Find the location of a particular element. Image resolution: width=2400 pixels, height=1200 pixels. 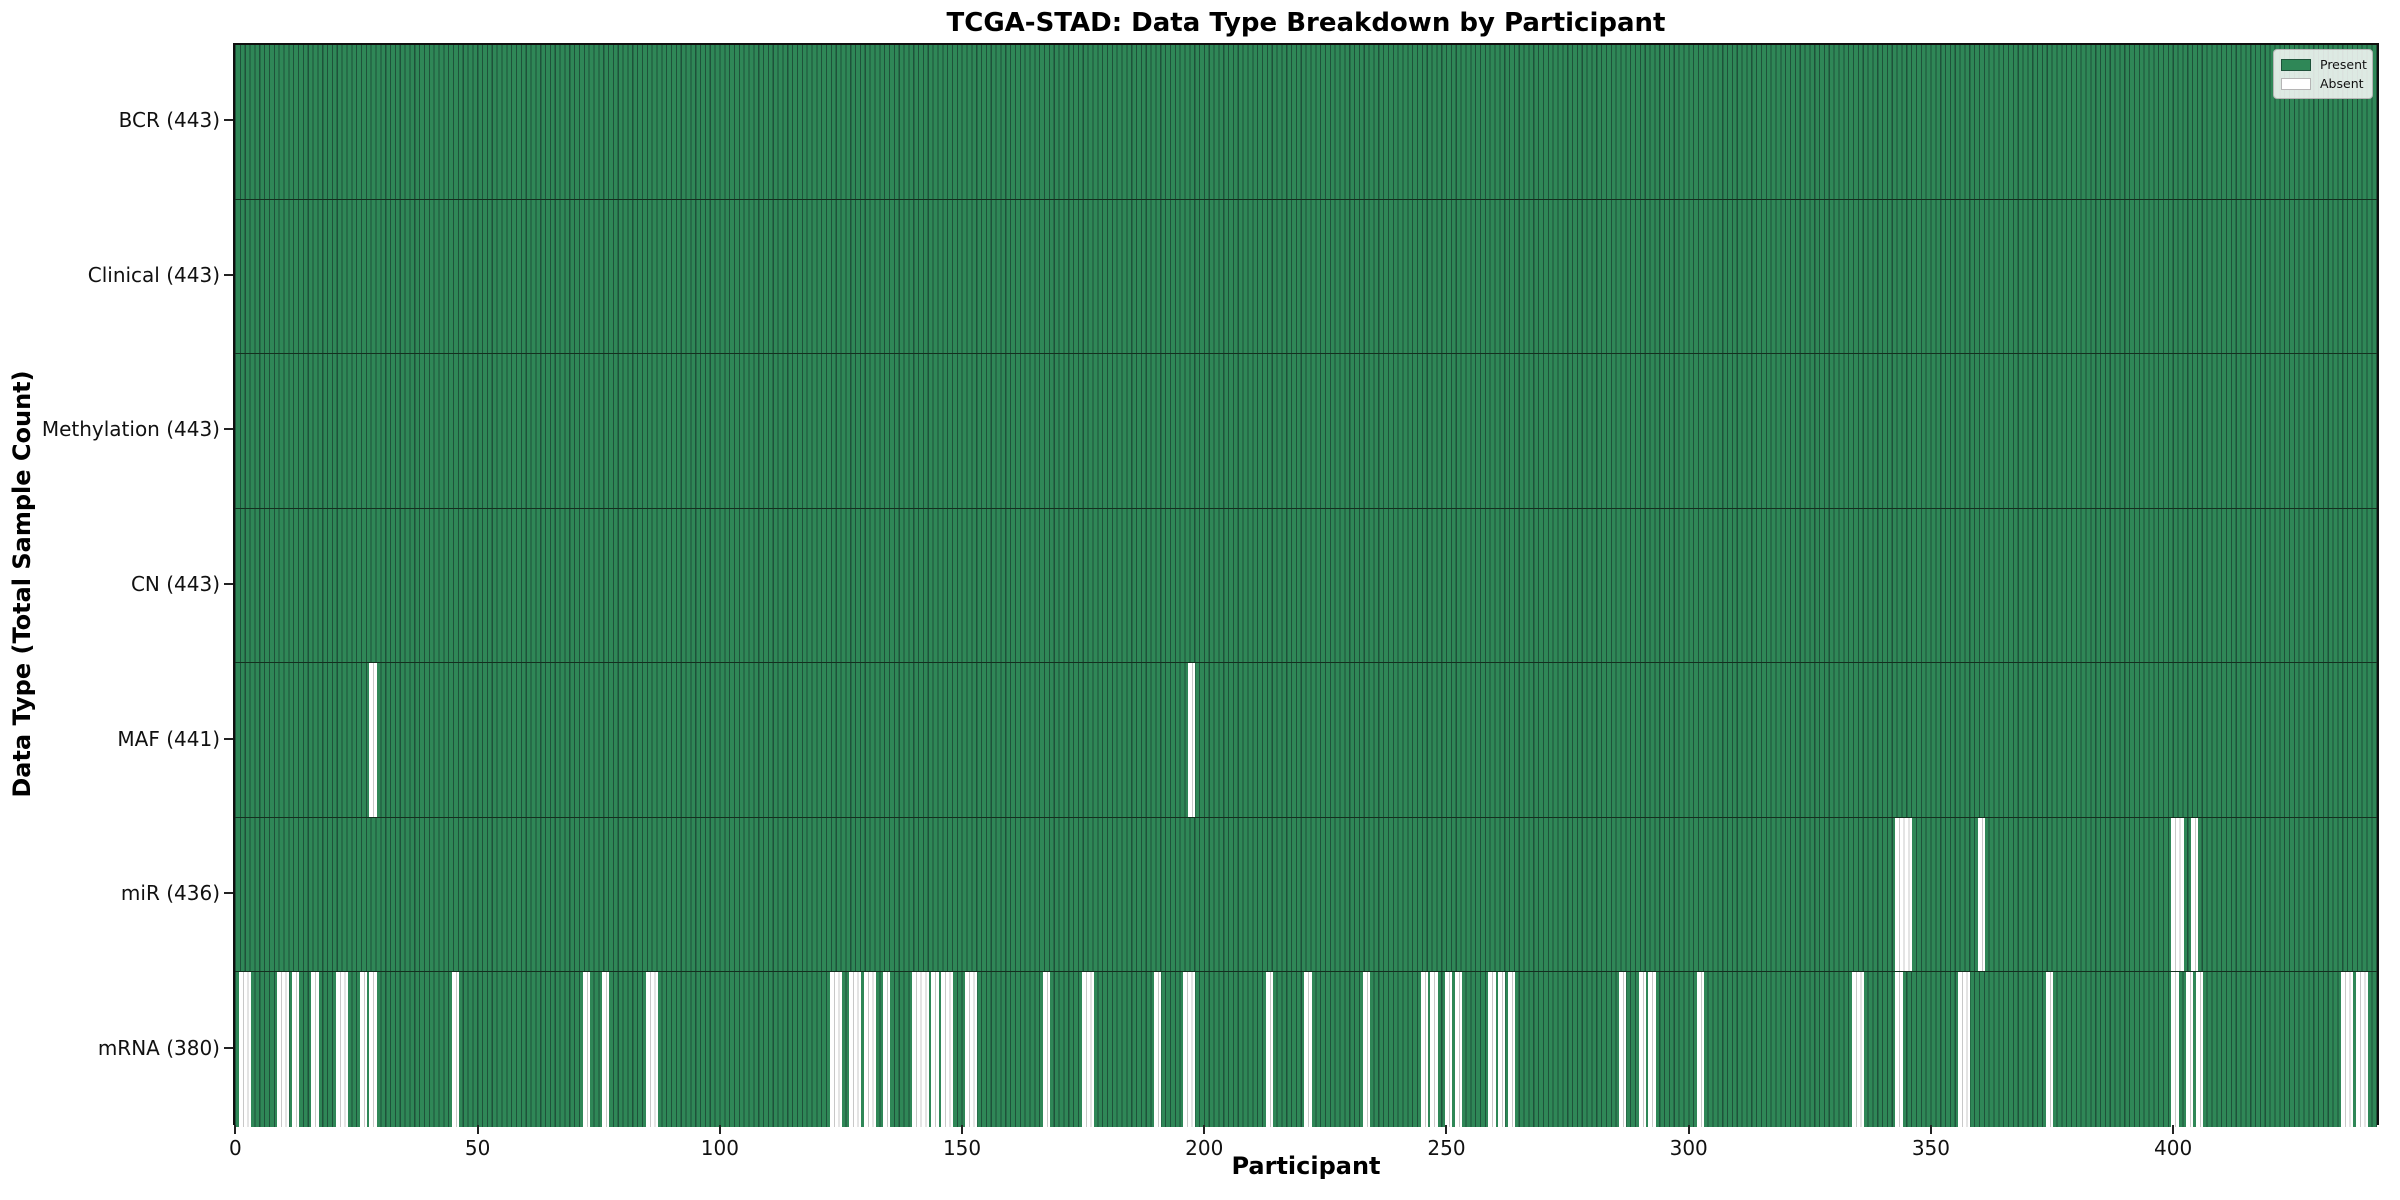

x-tick-label-400: 400 is located at coordinates (2173, 1148).